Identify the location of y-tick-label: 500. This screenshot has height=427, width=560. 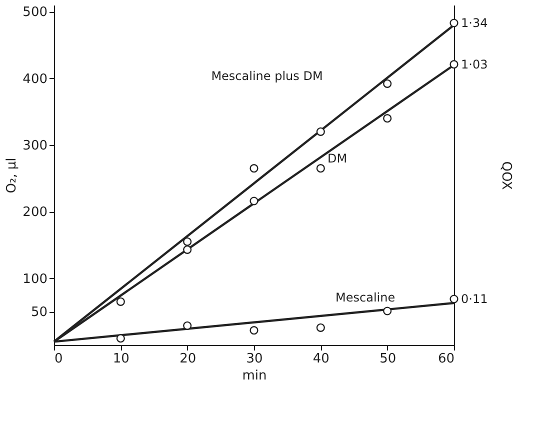
(35, 12).